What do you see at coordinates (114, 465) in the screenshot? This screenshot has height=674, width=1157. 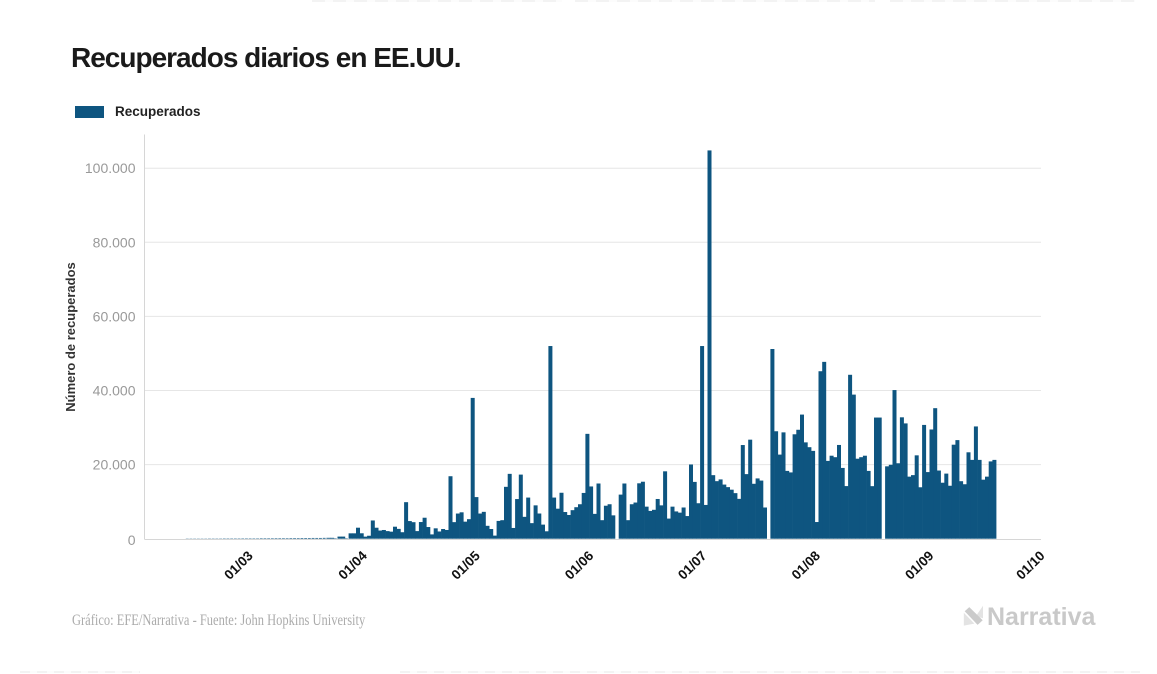 I see `svg-text: 20.000` at bounding box center [114, 465].